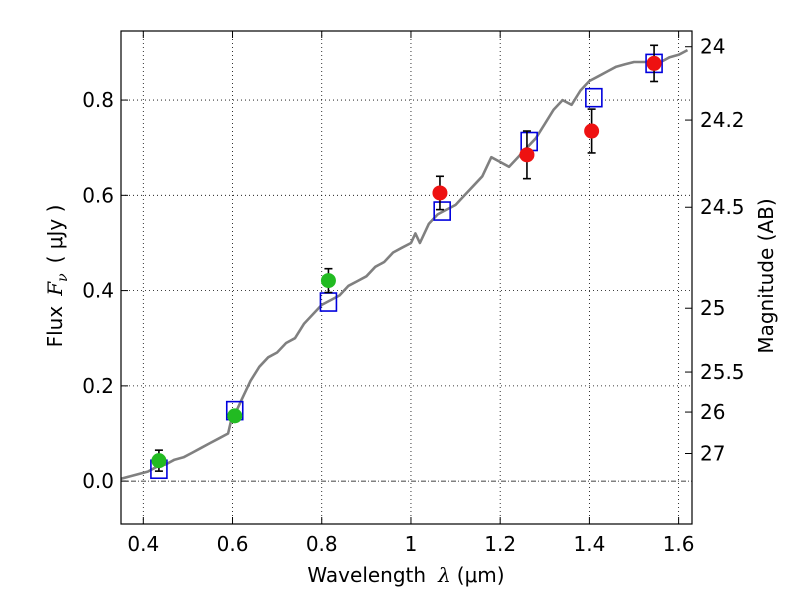  I want to click on y2-tick-label: 24.2, so click(722, 120).